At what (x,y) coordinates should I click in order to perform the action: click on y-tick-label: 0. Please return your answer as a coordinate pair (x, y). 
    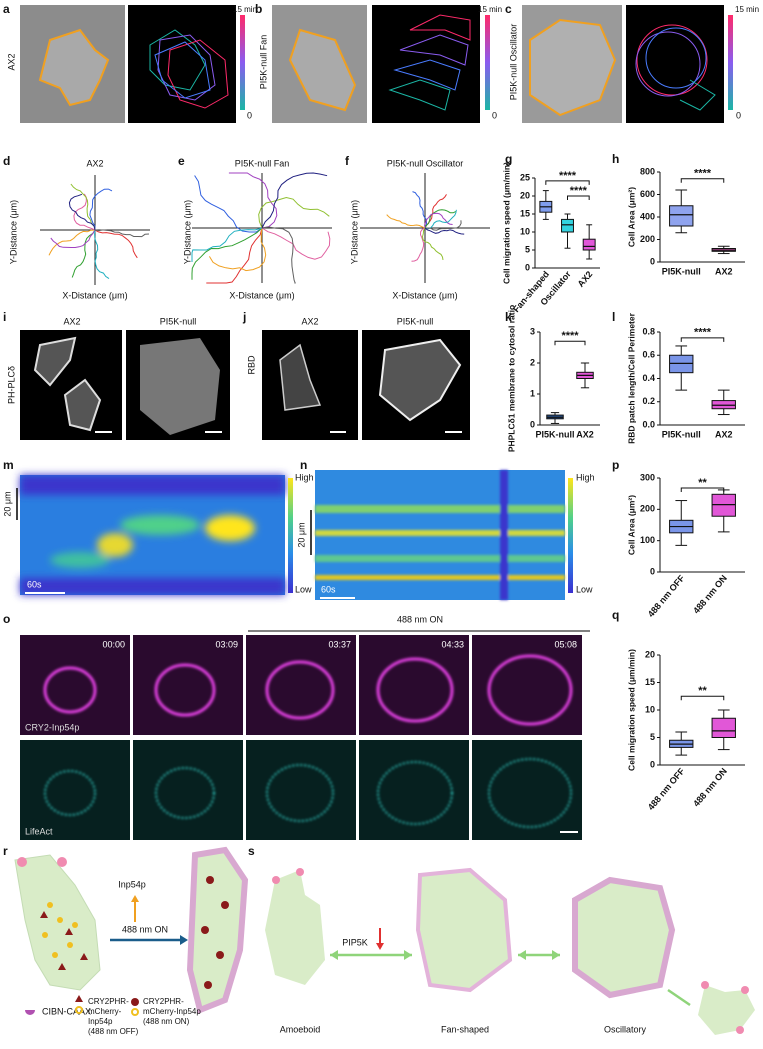
    Looking at the image, I should click on (532, 424).